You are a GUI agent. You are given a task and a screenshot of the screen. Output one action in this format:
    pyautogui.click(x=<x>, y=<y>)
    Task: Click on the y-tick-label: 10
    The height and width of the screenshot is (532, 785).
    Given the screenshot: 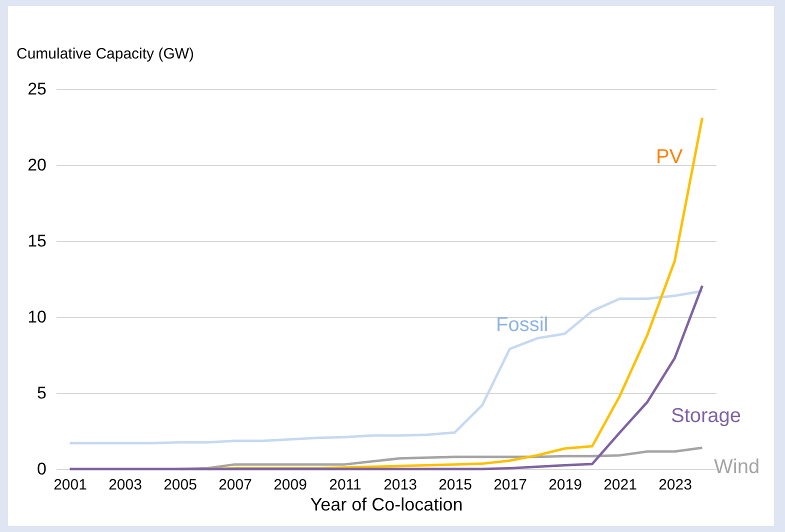 What is the action you would take?
    pyautogui.click(x=37, y=317)
    